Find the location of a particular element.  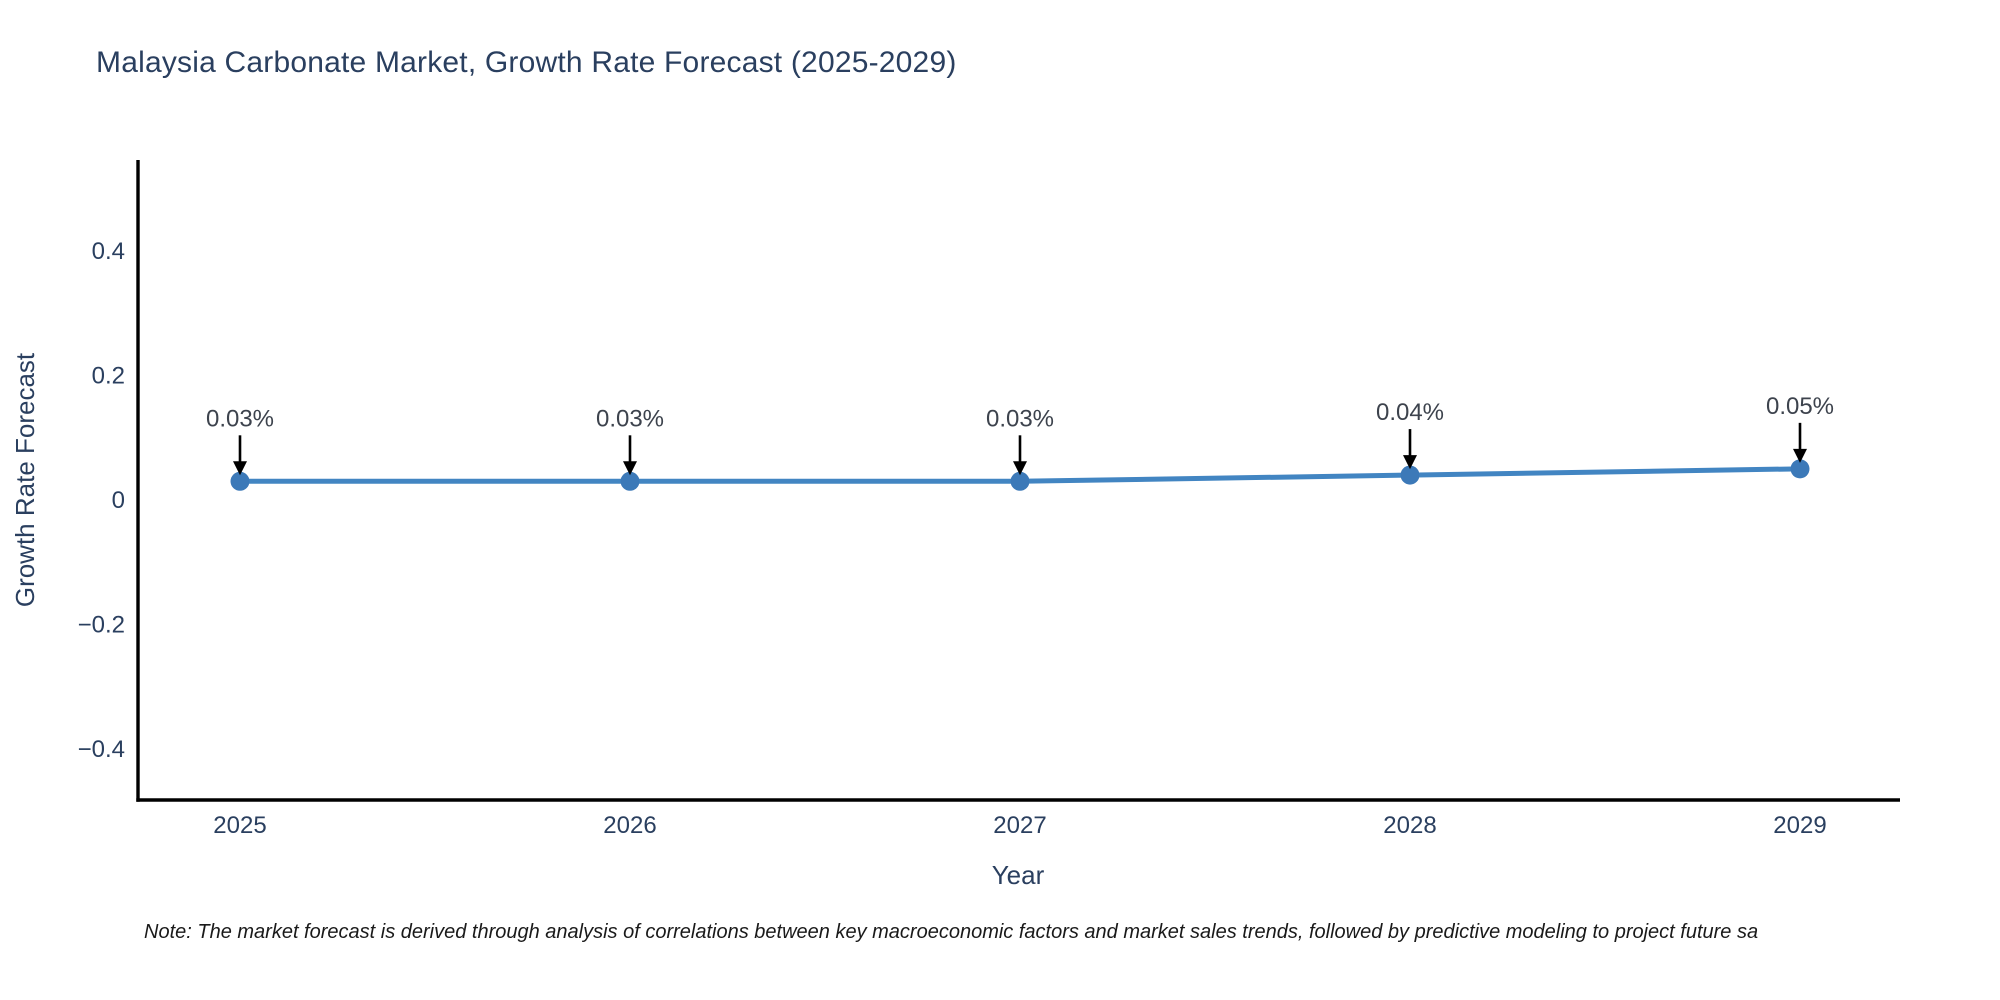

y-axis-title: Growth Rate Forecast is located at coordinates (25, 479).